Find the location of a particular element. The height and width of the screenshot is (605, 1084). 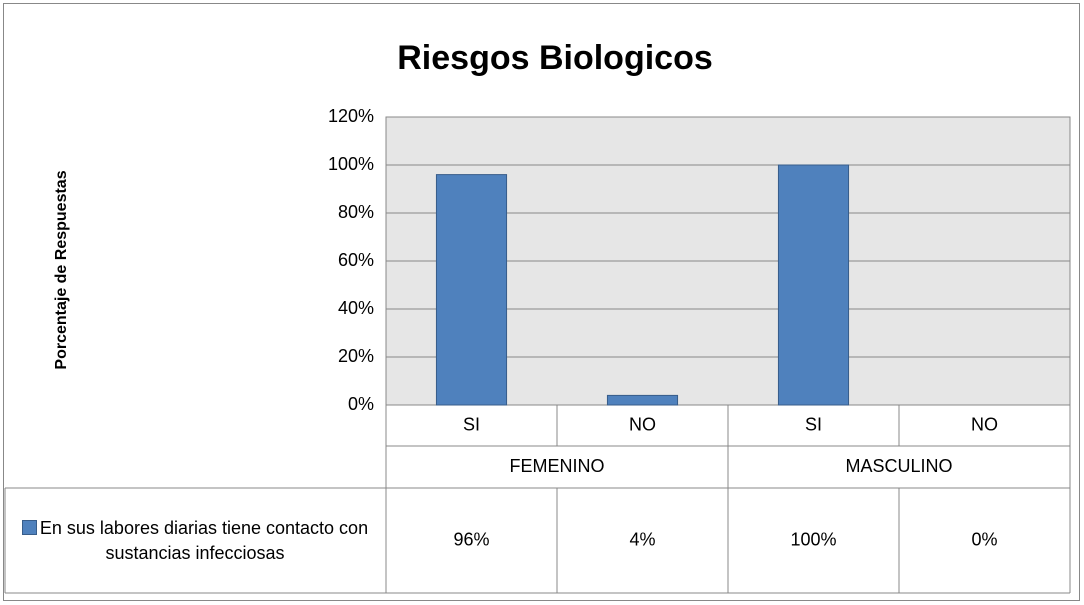

y-tick-label: 0% is located at coordinates (361, 404).